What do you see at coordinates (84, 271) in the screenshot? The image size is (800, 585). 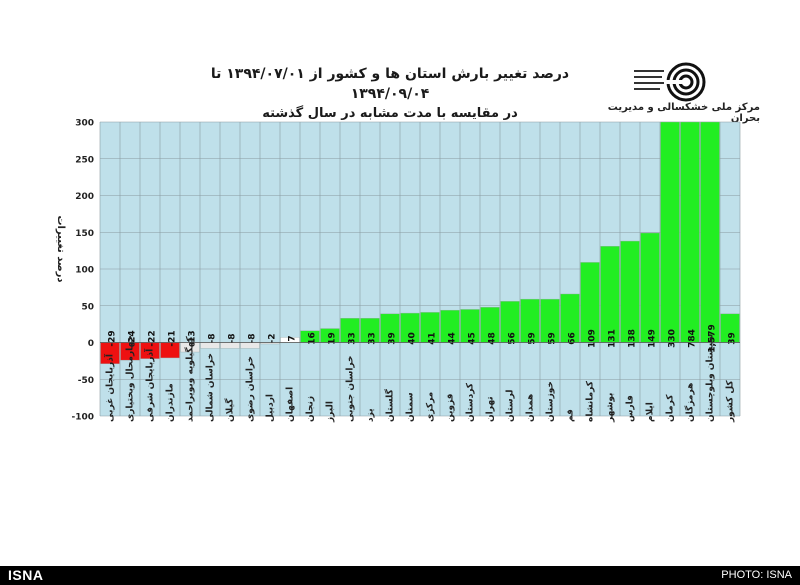 I see `y-tick-label: 100` at bounding box center [84, 271].